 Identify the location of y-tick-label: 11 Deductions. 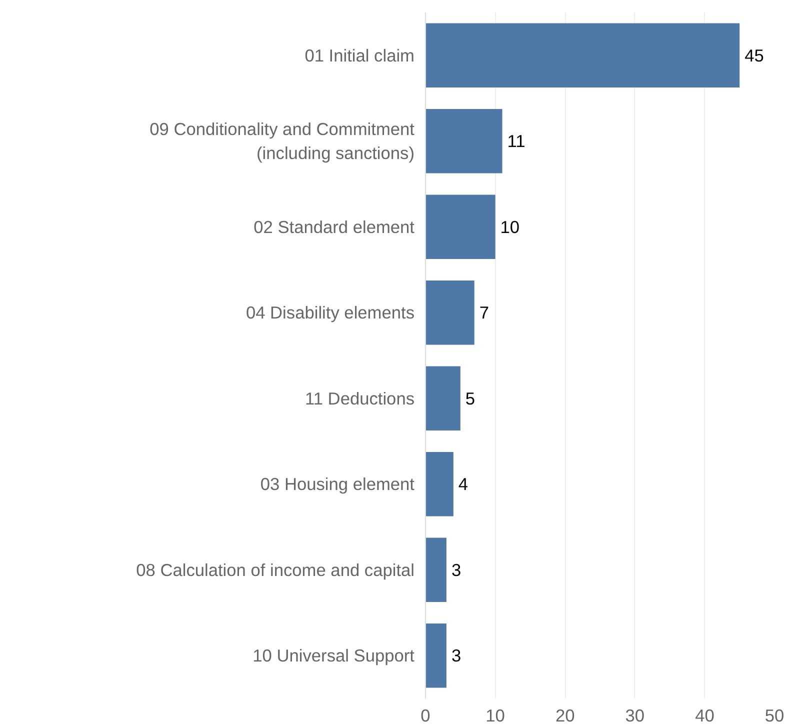
(360, 398).